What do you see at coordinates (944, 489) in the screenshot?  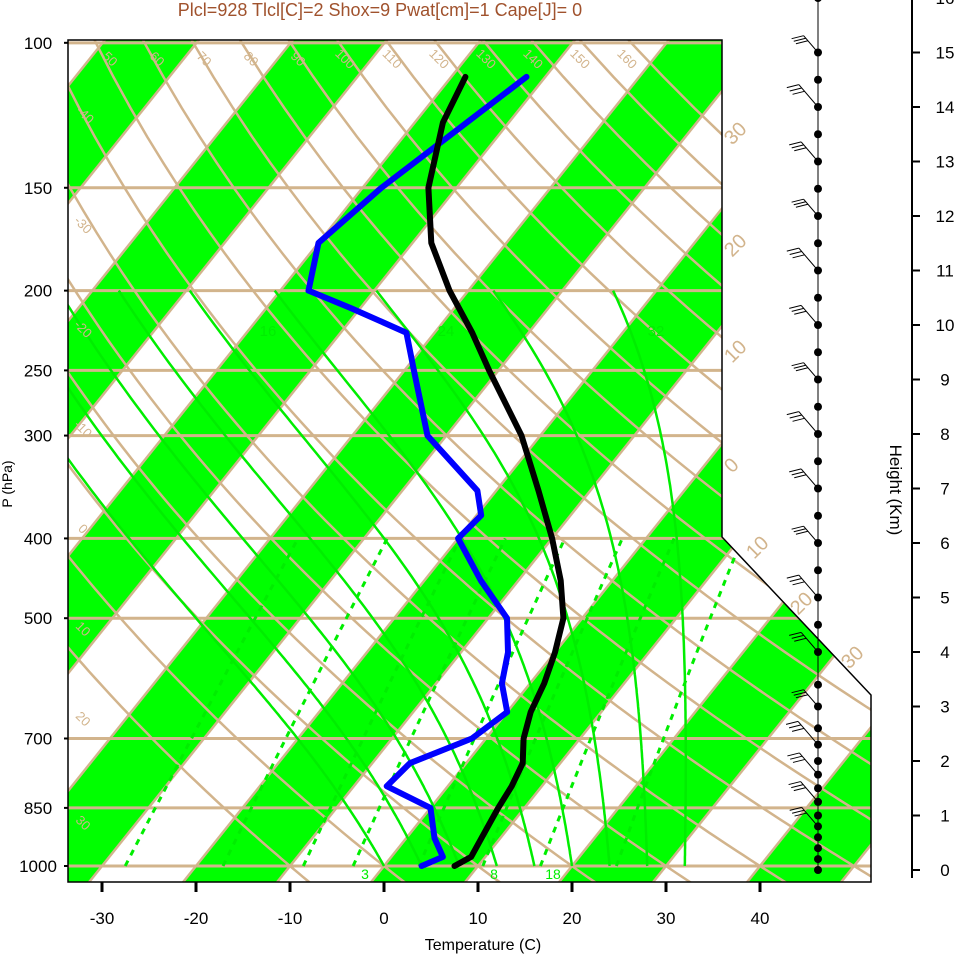 I see `height-tick-label: 7` at bounding box center [944, 489].